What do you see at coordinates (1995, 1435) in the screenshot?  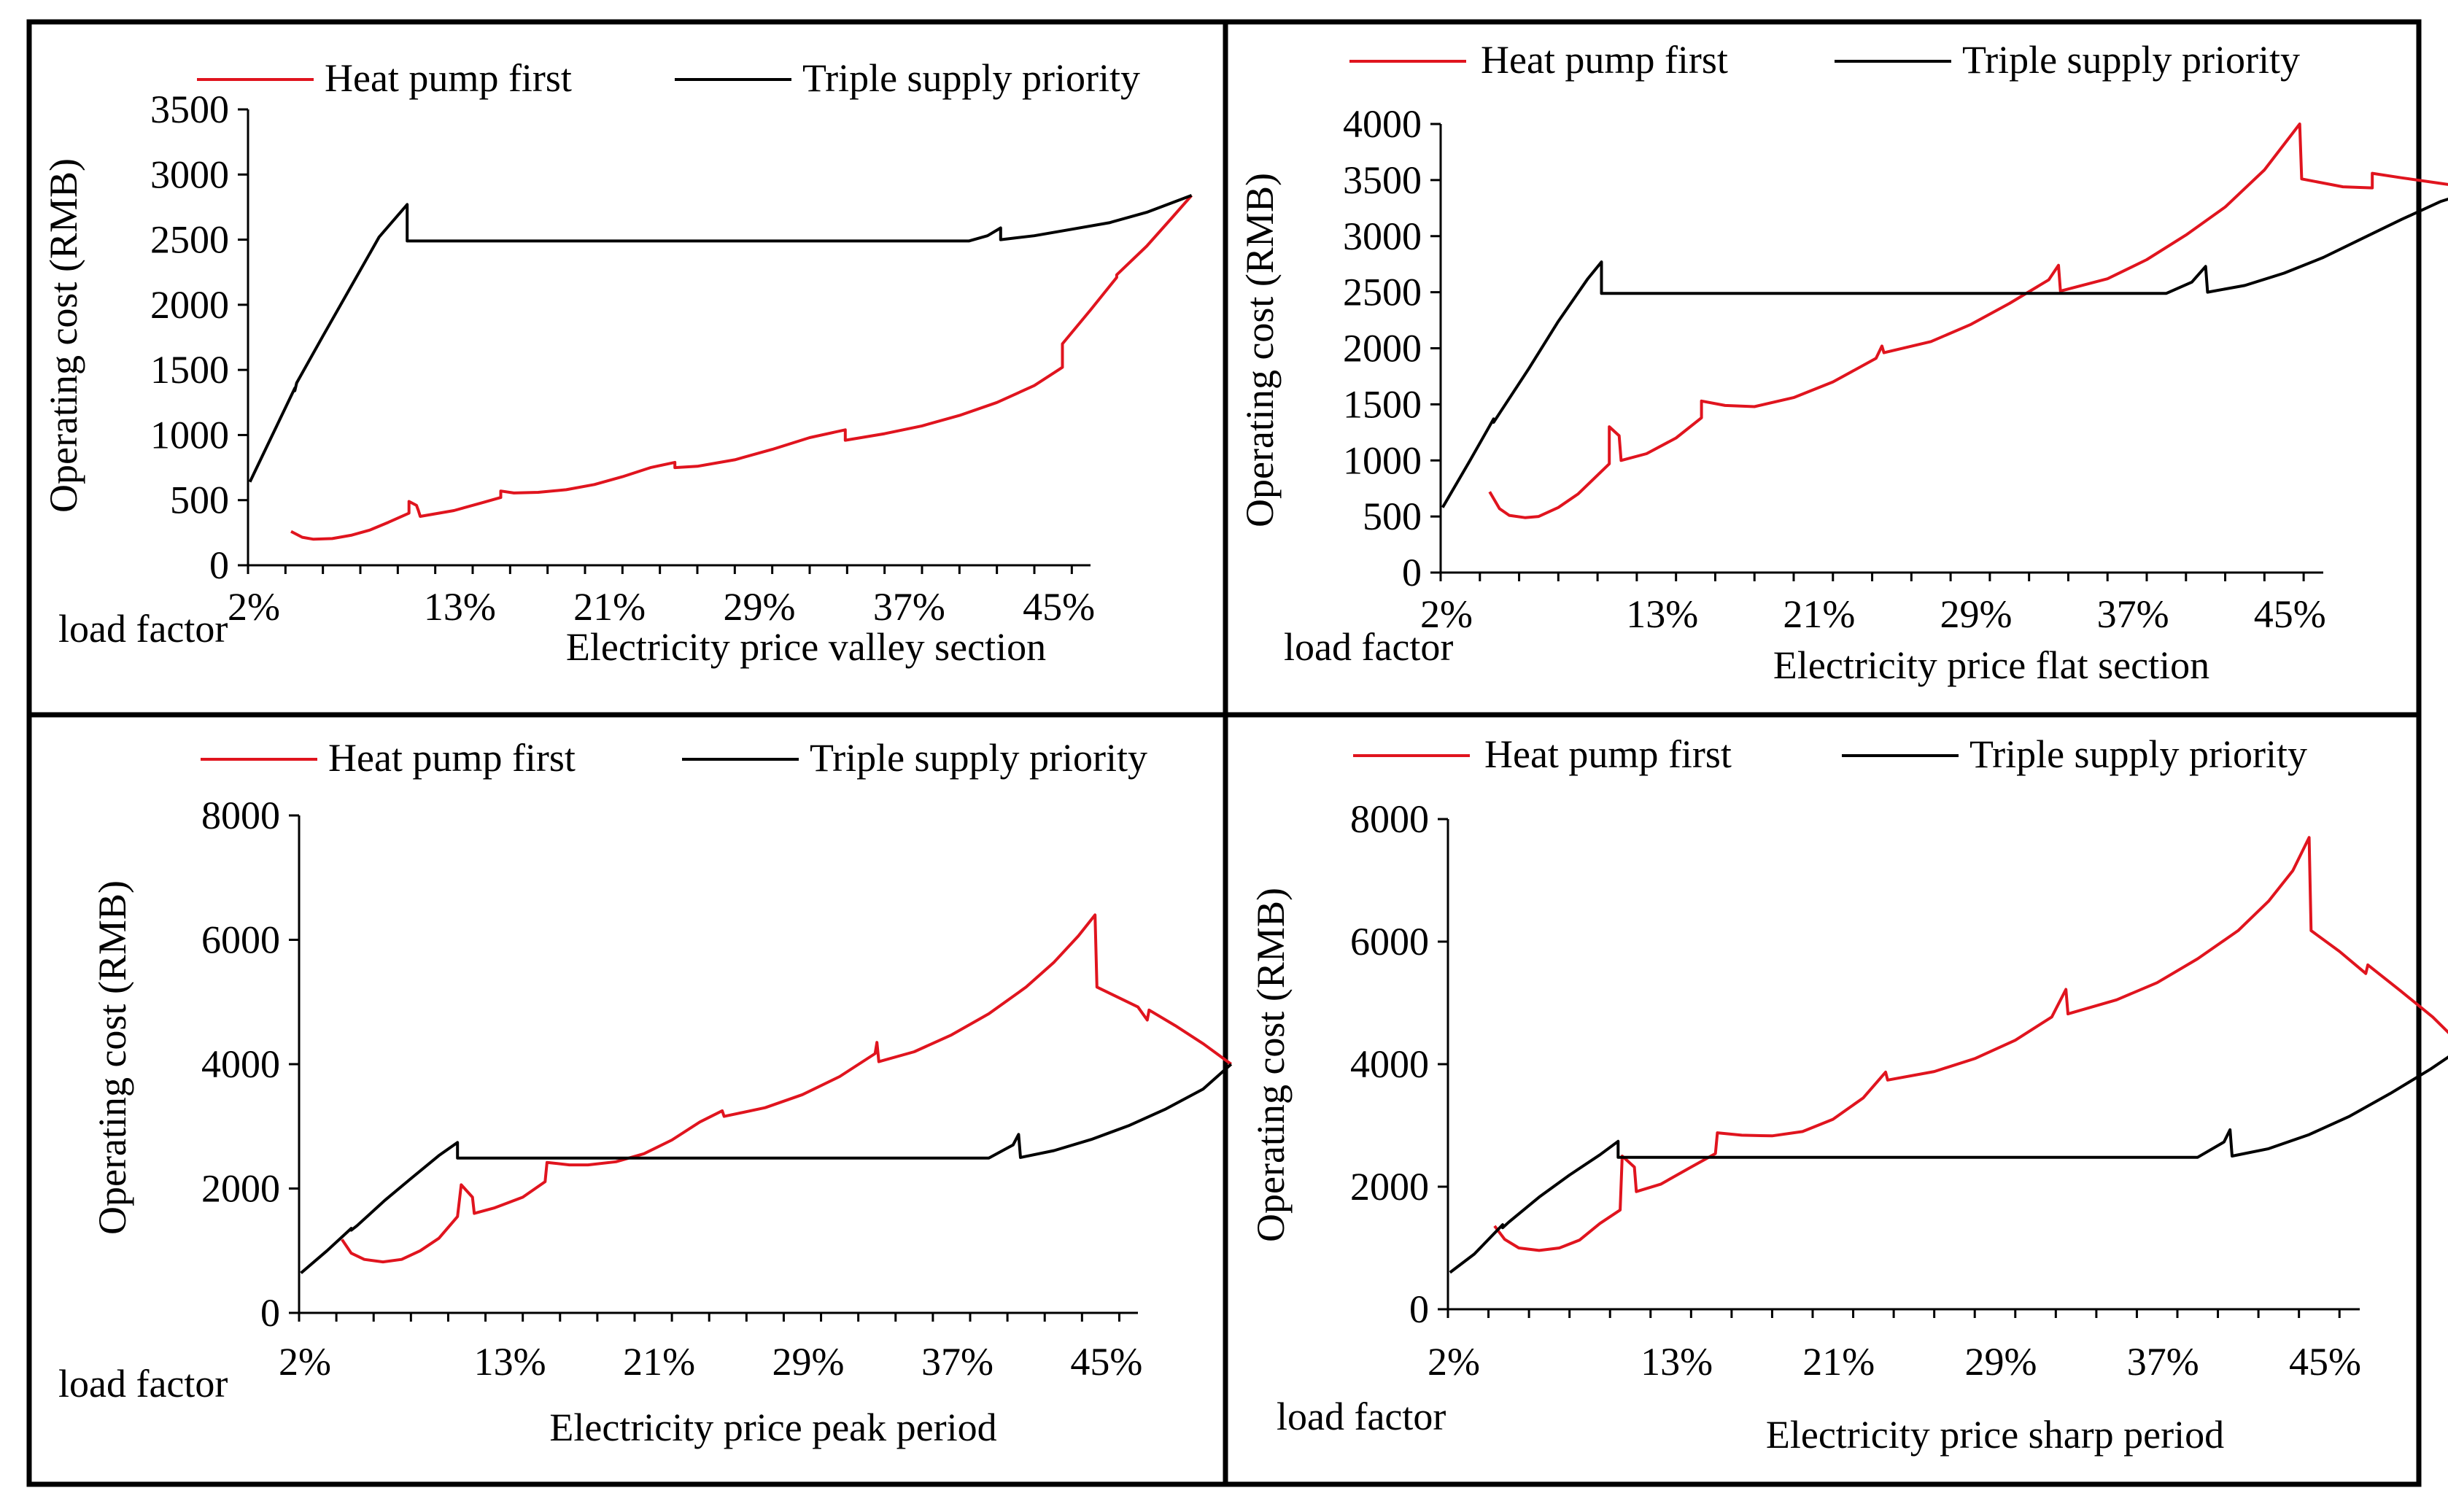 I see `panel-title: Electricity price sharp period` at bounding box center [1995, 1435].